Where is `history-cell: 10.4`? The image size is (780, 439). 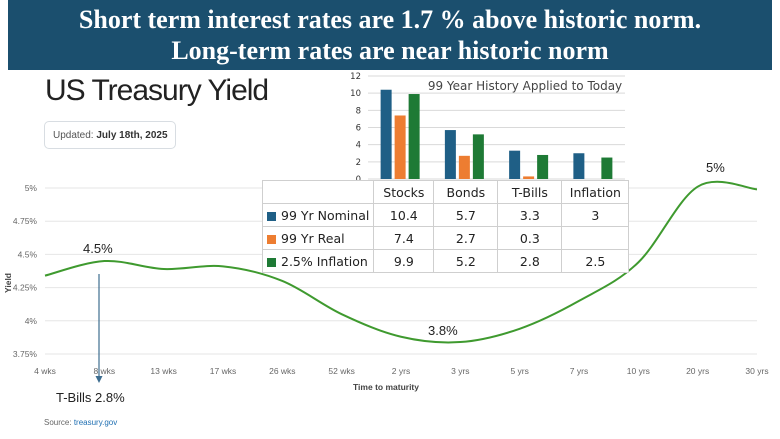
history-cell: 10.4 is located at coordinates (404, 215).